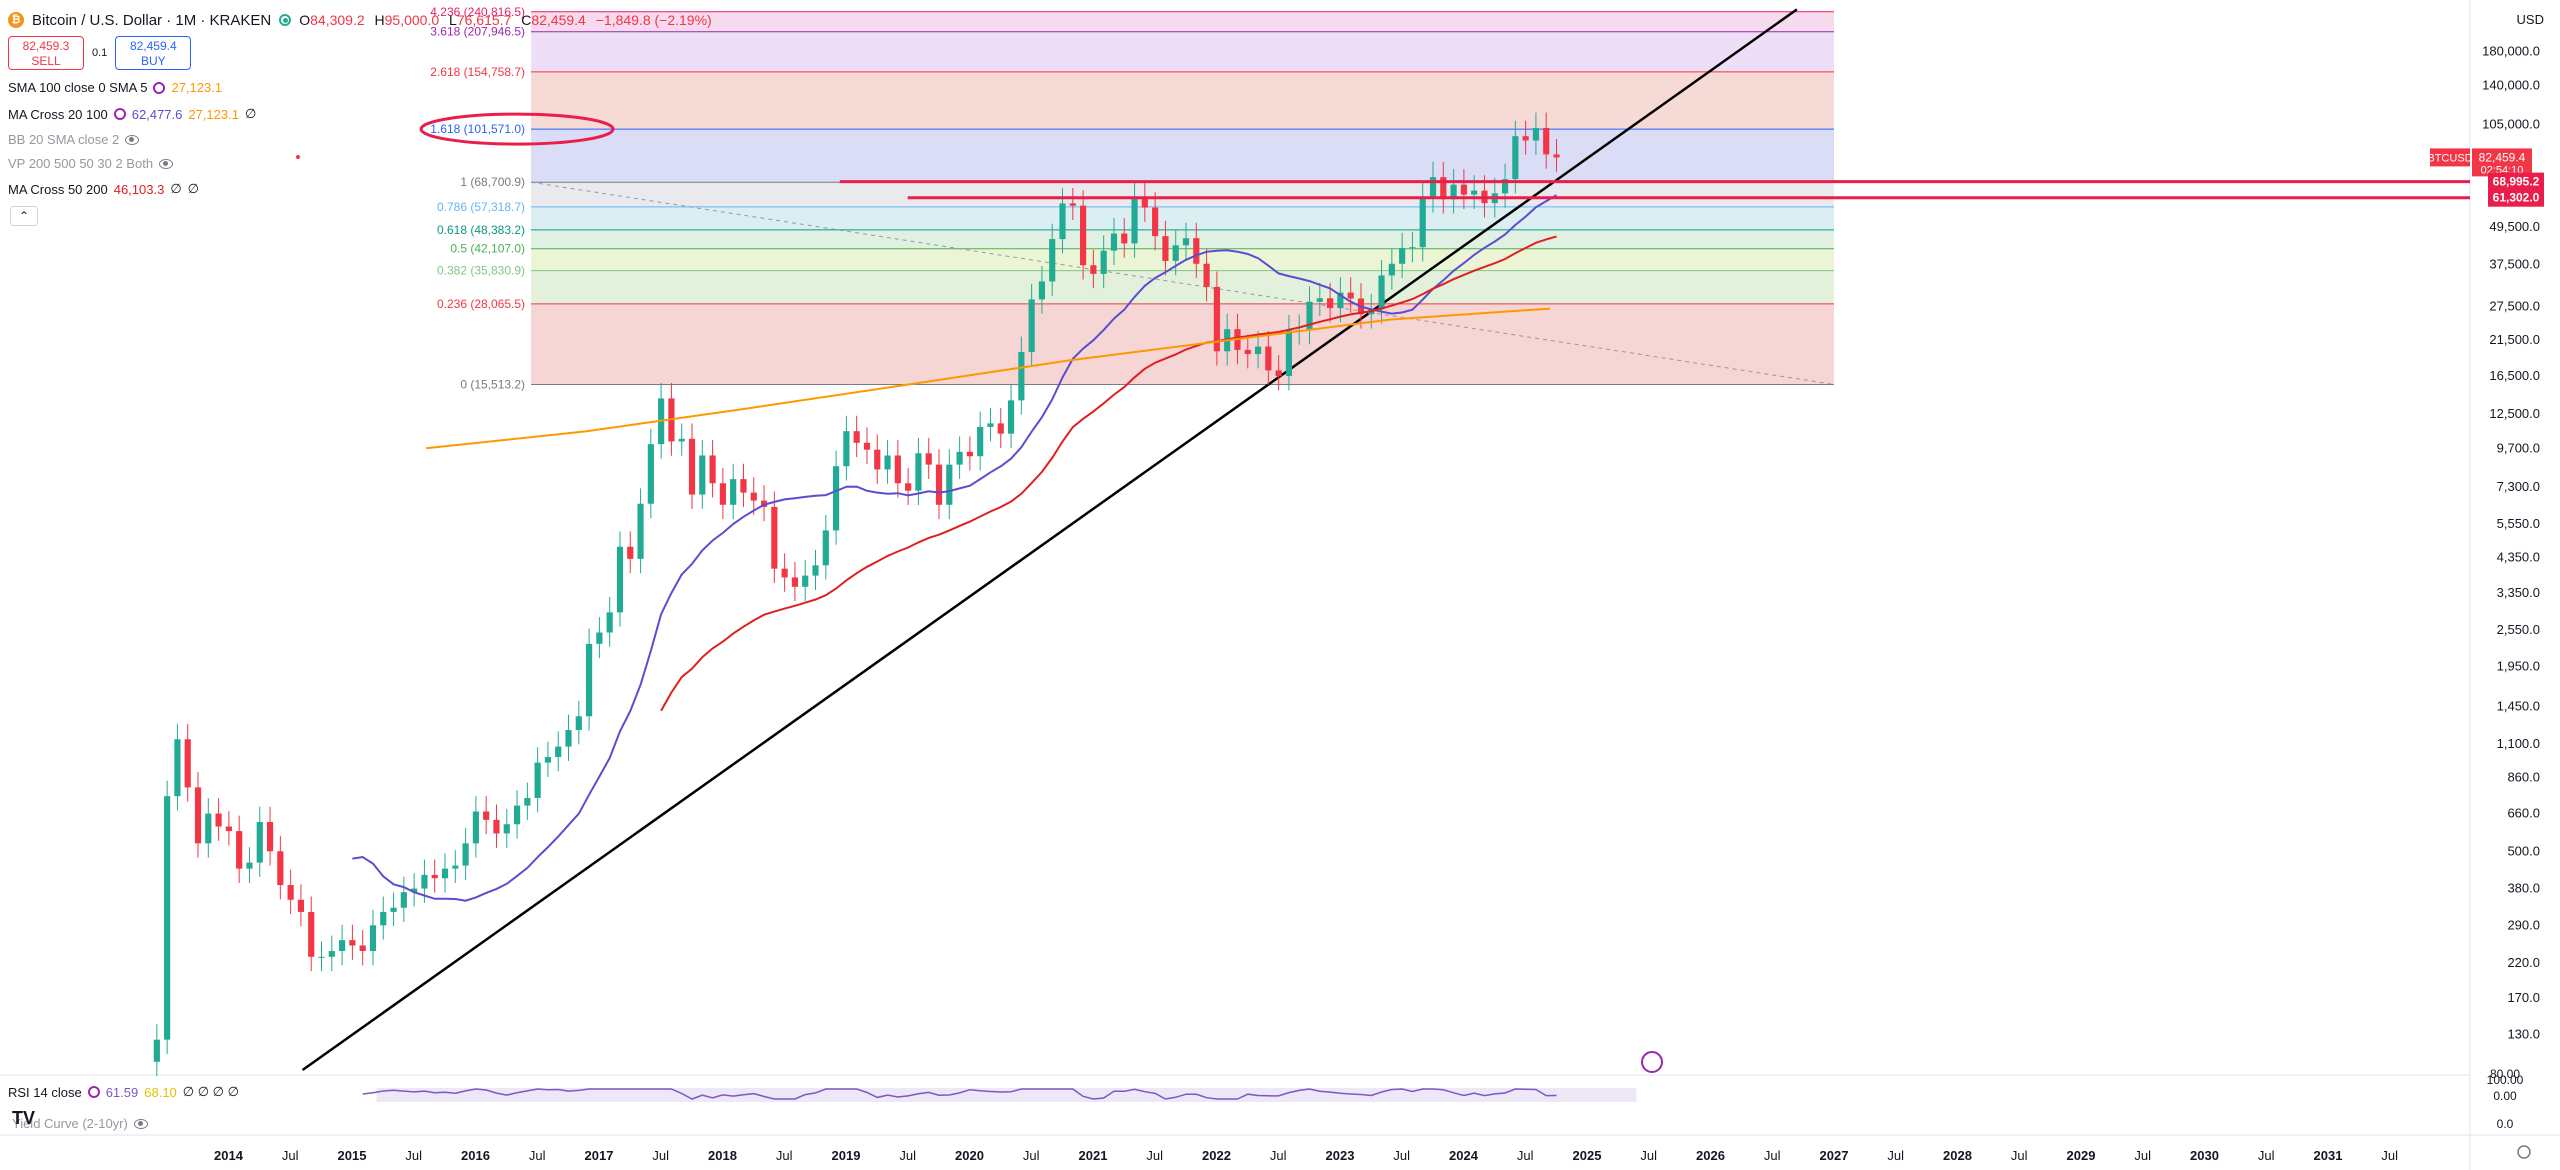 The height and width of the screenshot is (1170, 2560). What do you see at coordinates (123, 1092) in the screenshot?
I see `rsi-legend: RSI 14 close 61.59 68.10 ∅ ∅ ∅ ∅` at bounding box center [123, 1092].